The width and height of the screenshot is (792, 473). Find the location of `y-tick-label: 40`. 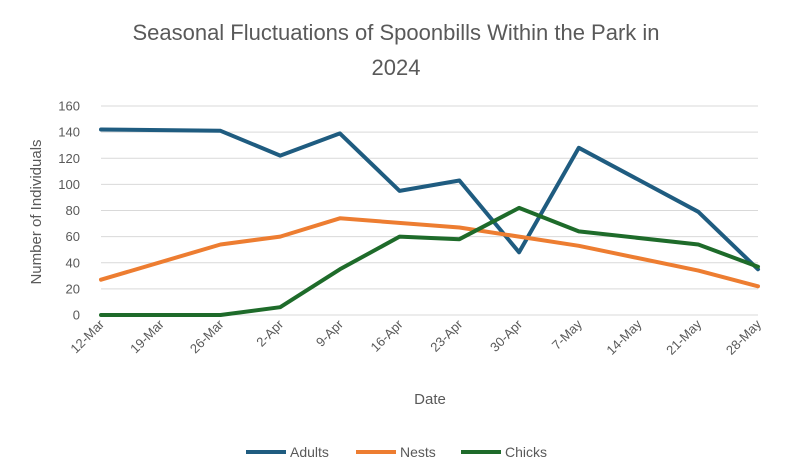

y-tick-label: 40 is located at coordinates (73, 262).